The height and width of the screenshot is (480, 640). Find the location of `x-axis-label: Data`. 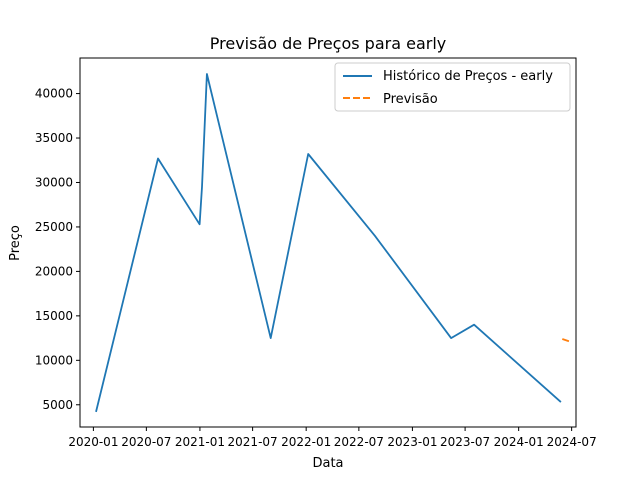

x-axis-label: Data is located at coordinates (327, 463).